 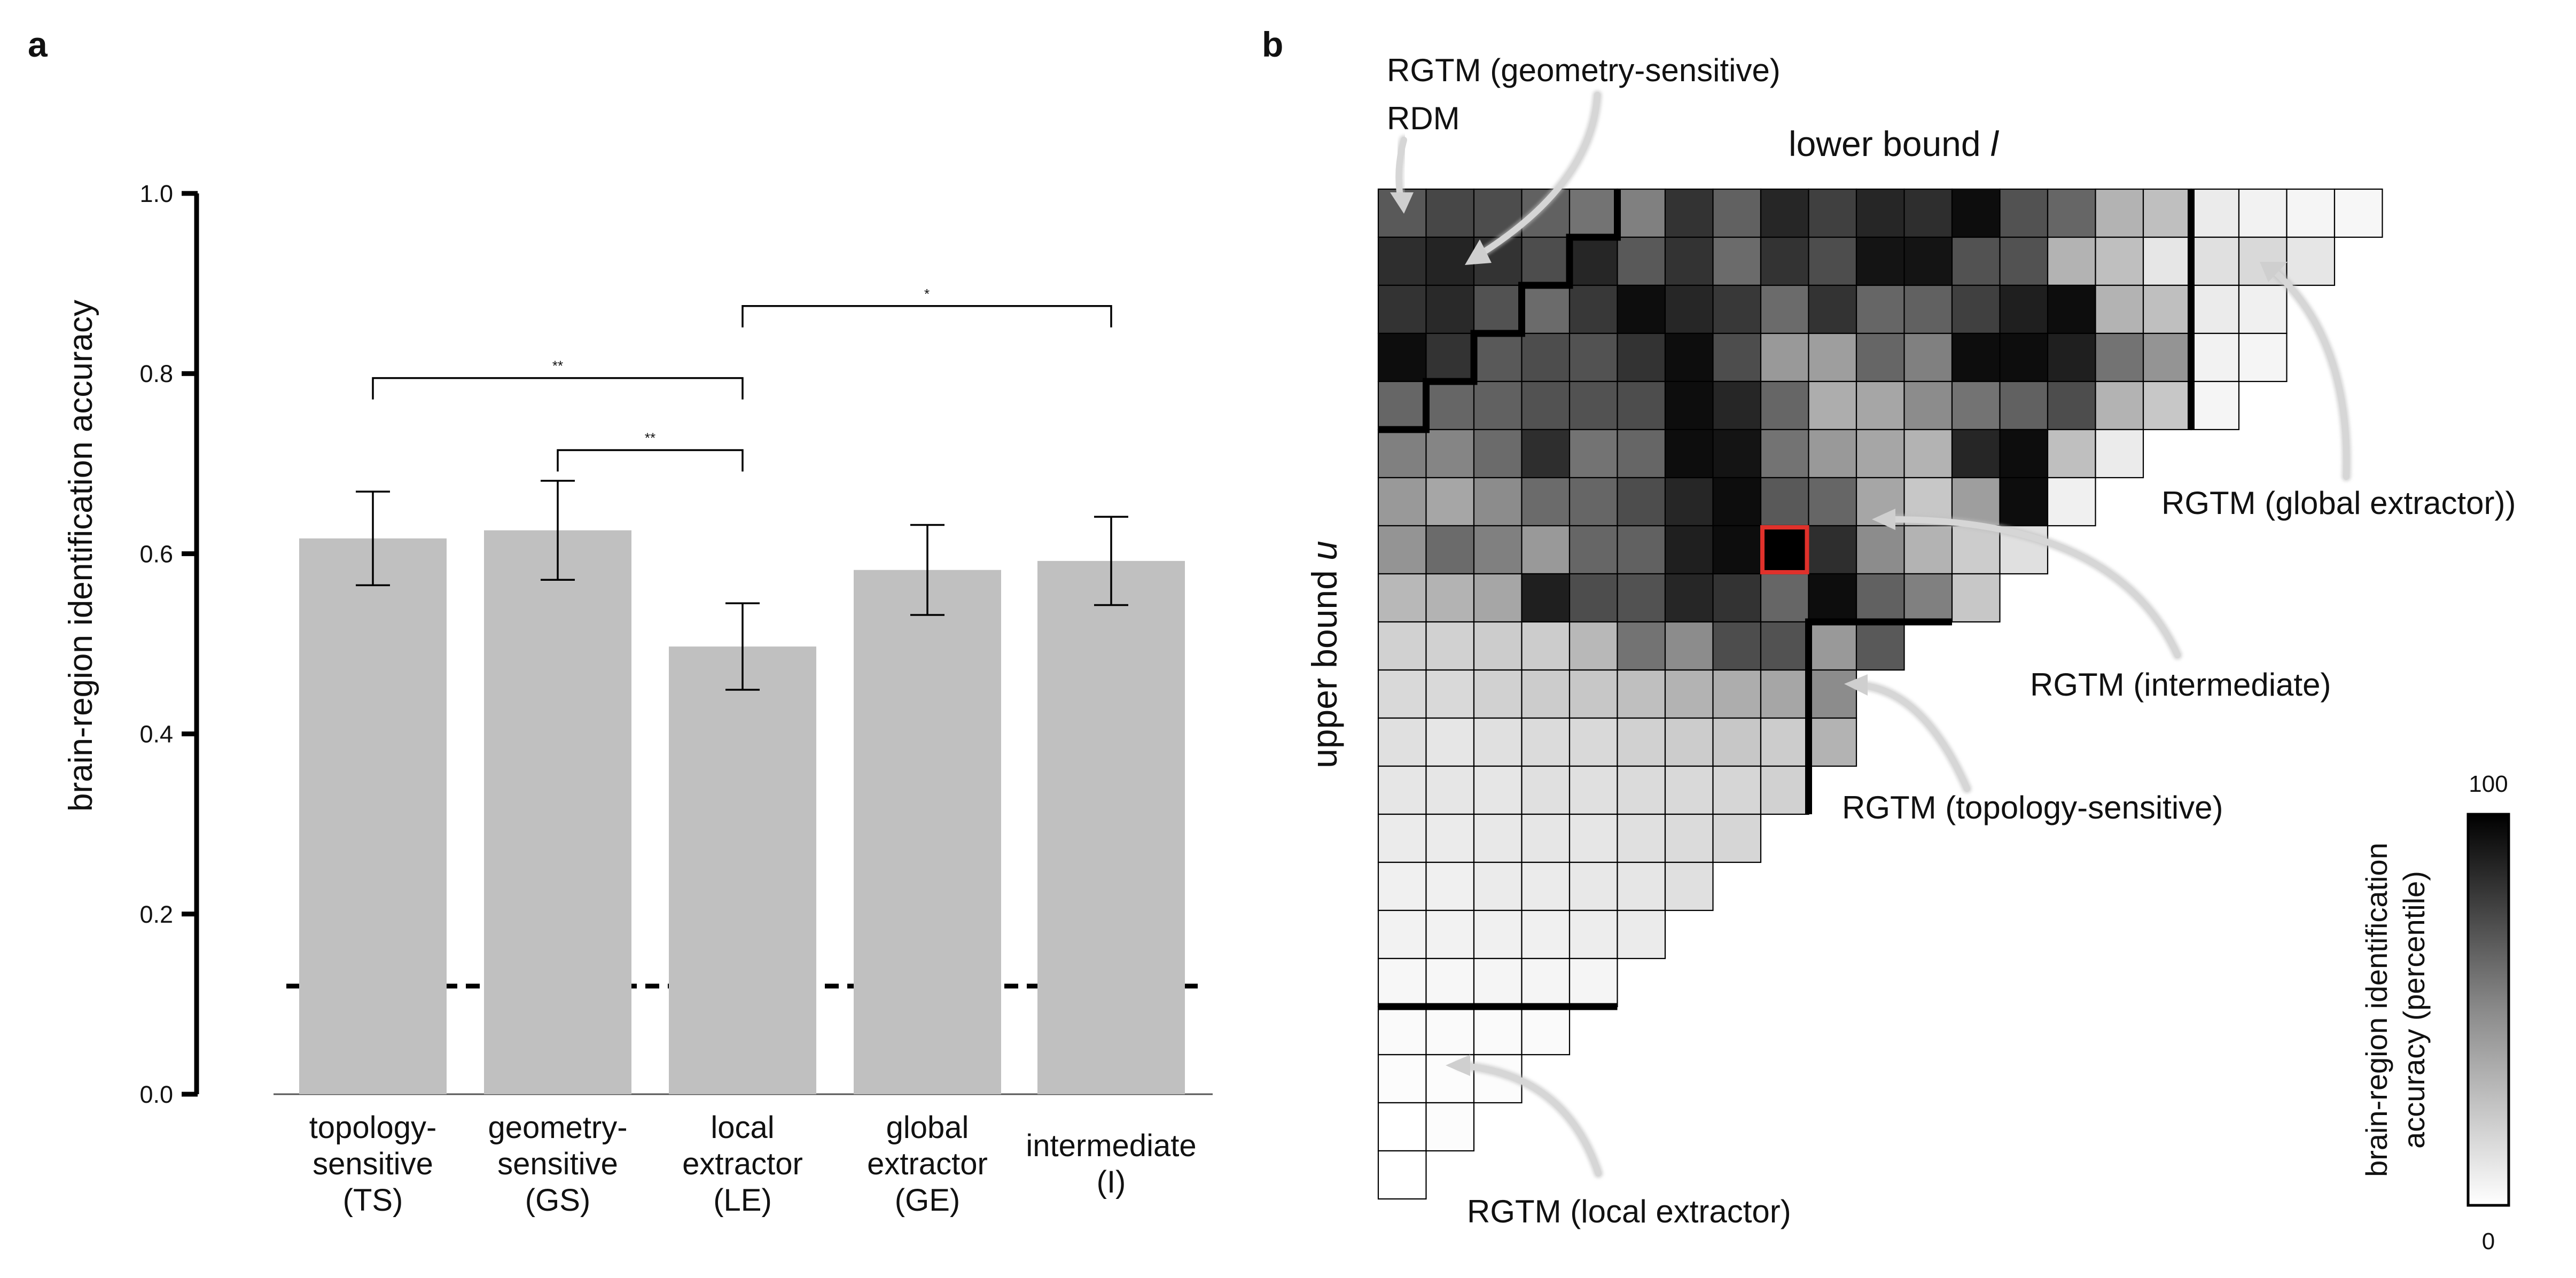 What do you see at coordinates (2312, 375) in the screenshot?
I see `arrow-ge-shaft` at bounding box center [2312, 375].